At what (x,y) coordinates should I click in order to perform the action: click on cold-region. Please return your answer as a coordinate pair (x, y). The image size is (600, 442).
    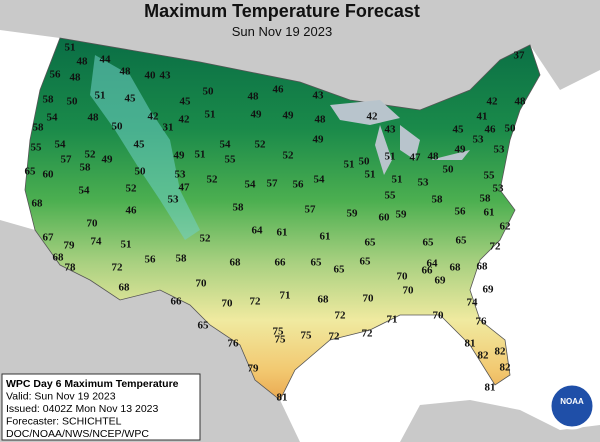
    Looking at the image, I should click on (145, 147).